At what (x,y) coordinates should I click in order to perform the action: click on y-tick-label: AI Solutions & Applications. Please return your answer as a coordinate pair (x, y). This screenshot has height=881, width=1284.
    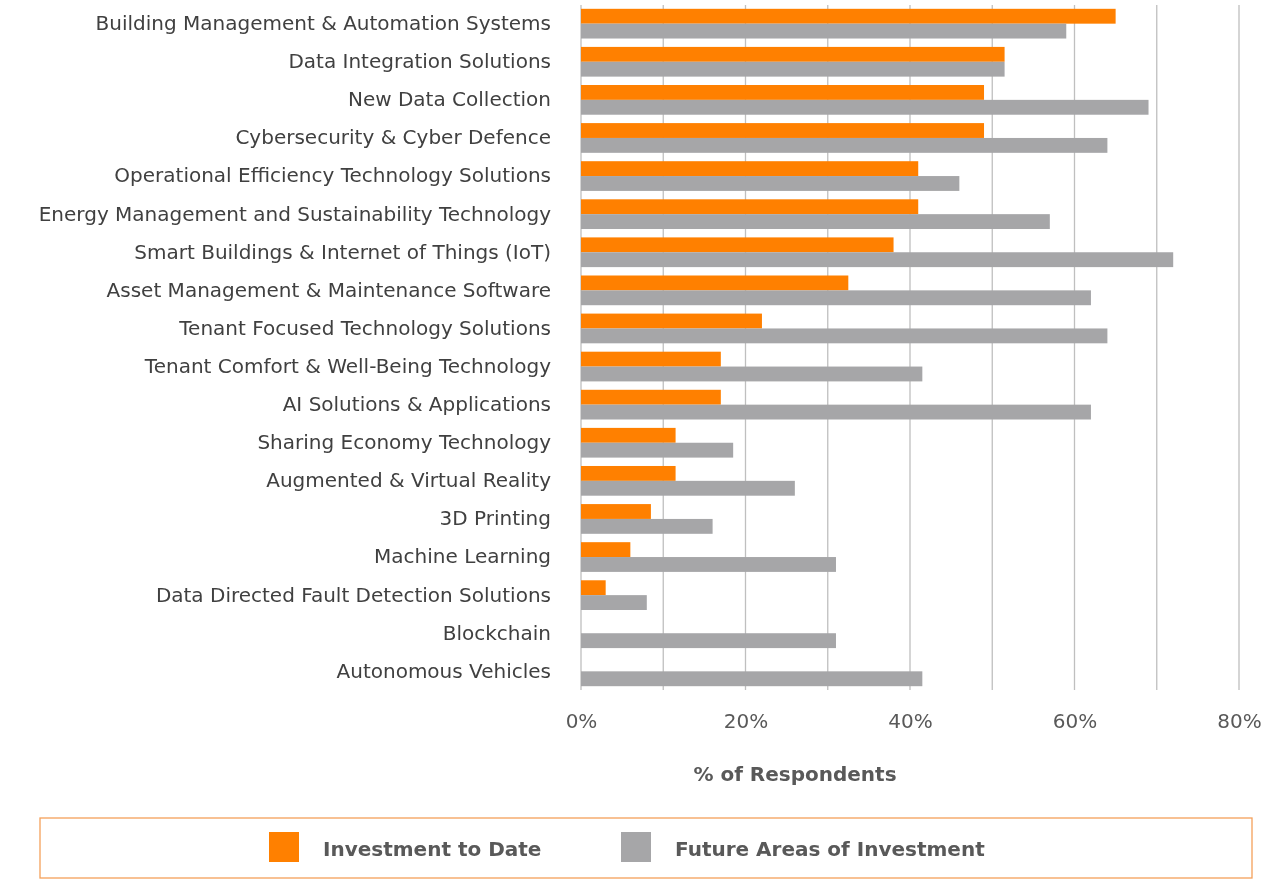
    Looking at the image, I should click on (416, 404).